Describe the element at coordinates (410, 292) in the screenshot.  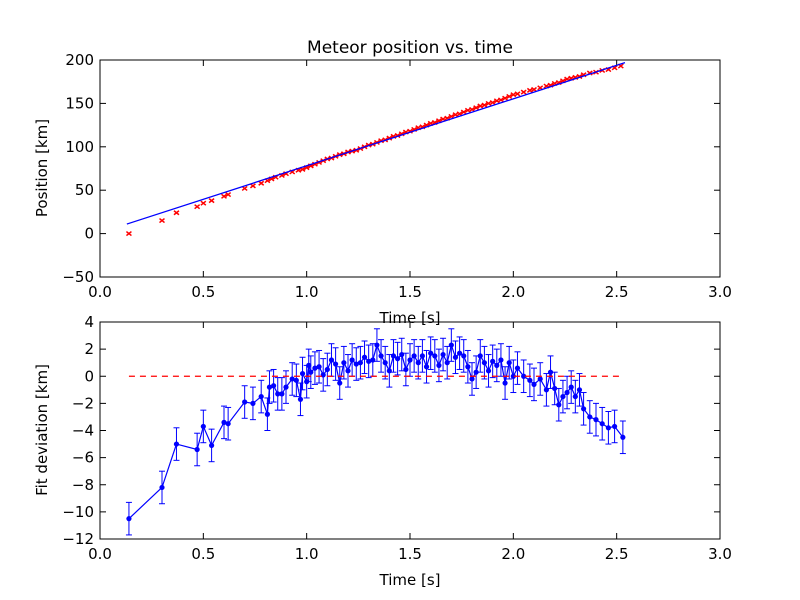
I see `x-tick-label: 1.5` at that location.